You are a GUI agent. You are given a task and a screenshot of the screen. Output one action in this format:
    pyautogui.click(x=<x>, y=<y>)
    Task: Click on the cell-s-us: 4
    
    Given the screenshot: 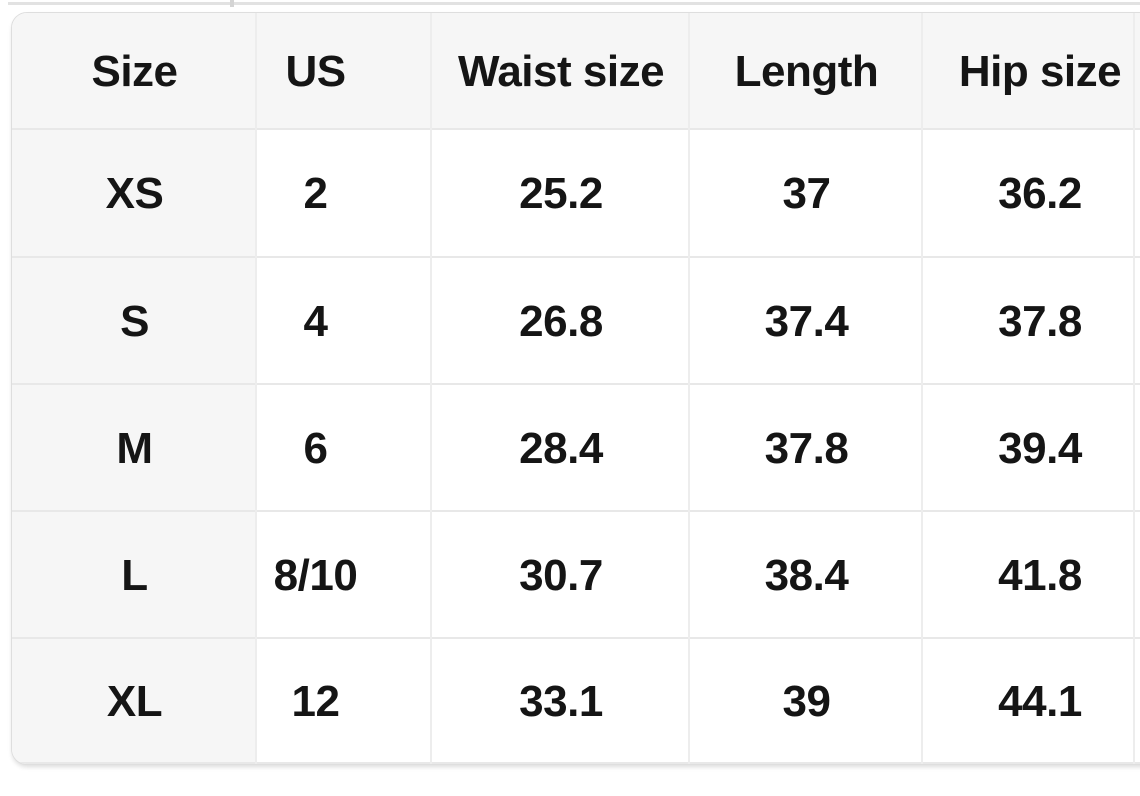 What is the action you would take?
    pyautogui.click(x=344, y=321)
    